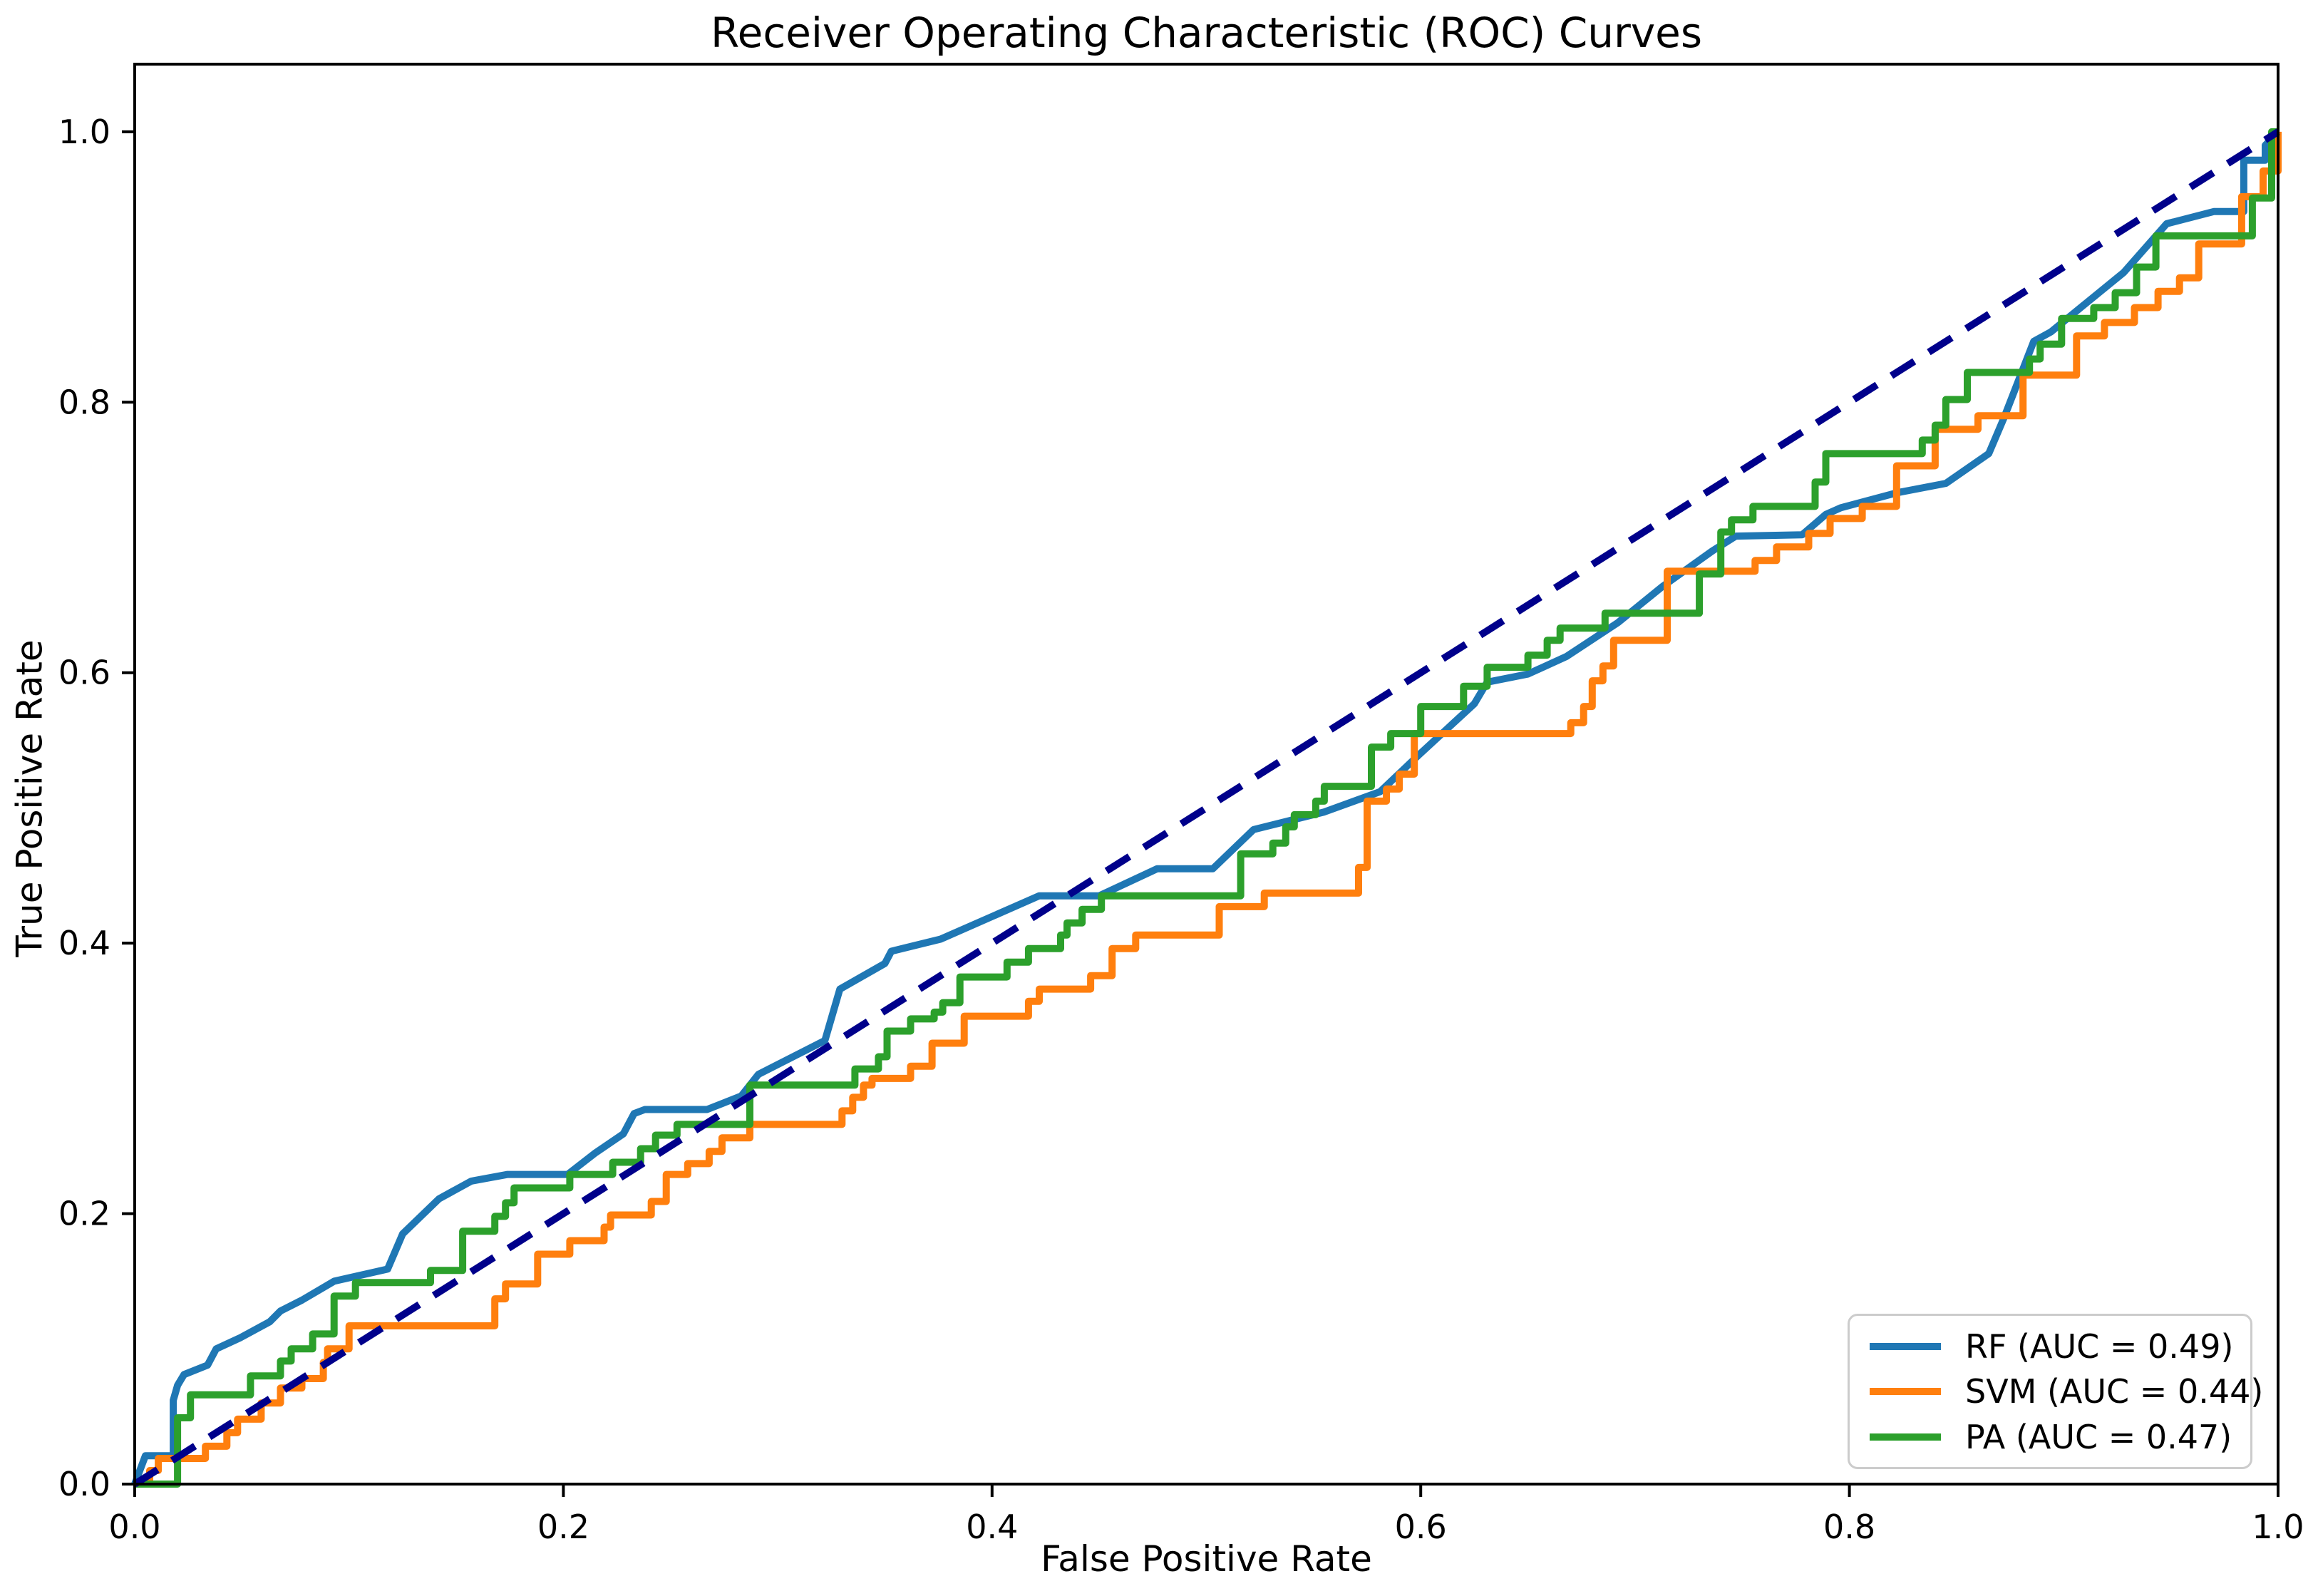  I want to click on x-tick-label: 0.6, so click(1421, 1527).